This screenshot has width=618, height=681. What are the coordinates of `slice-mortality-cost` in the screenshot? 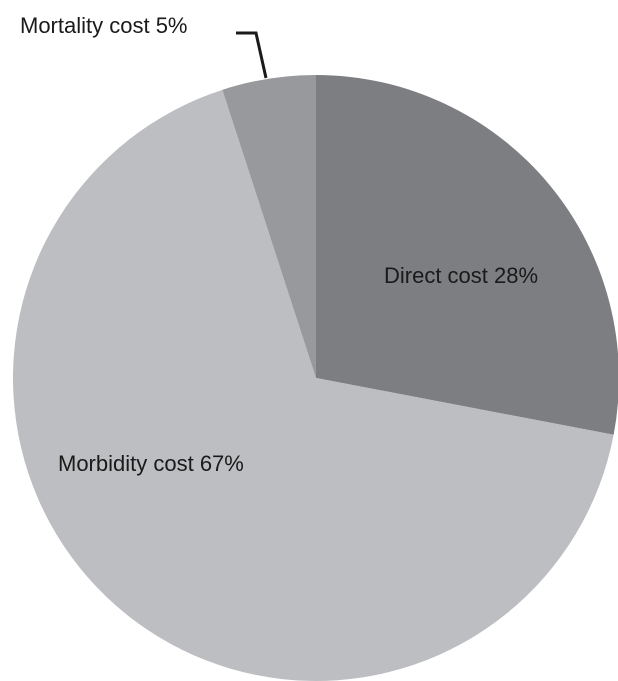 It's located at (269, 226).